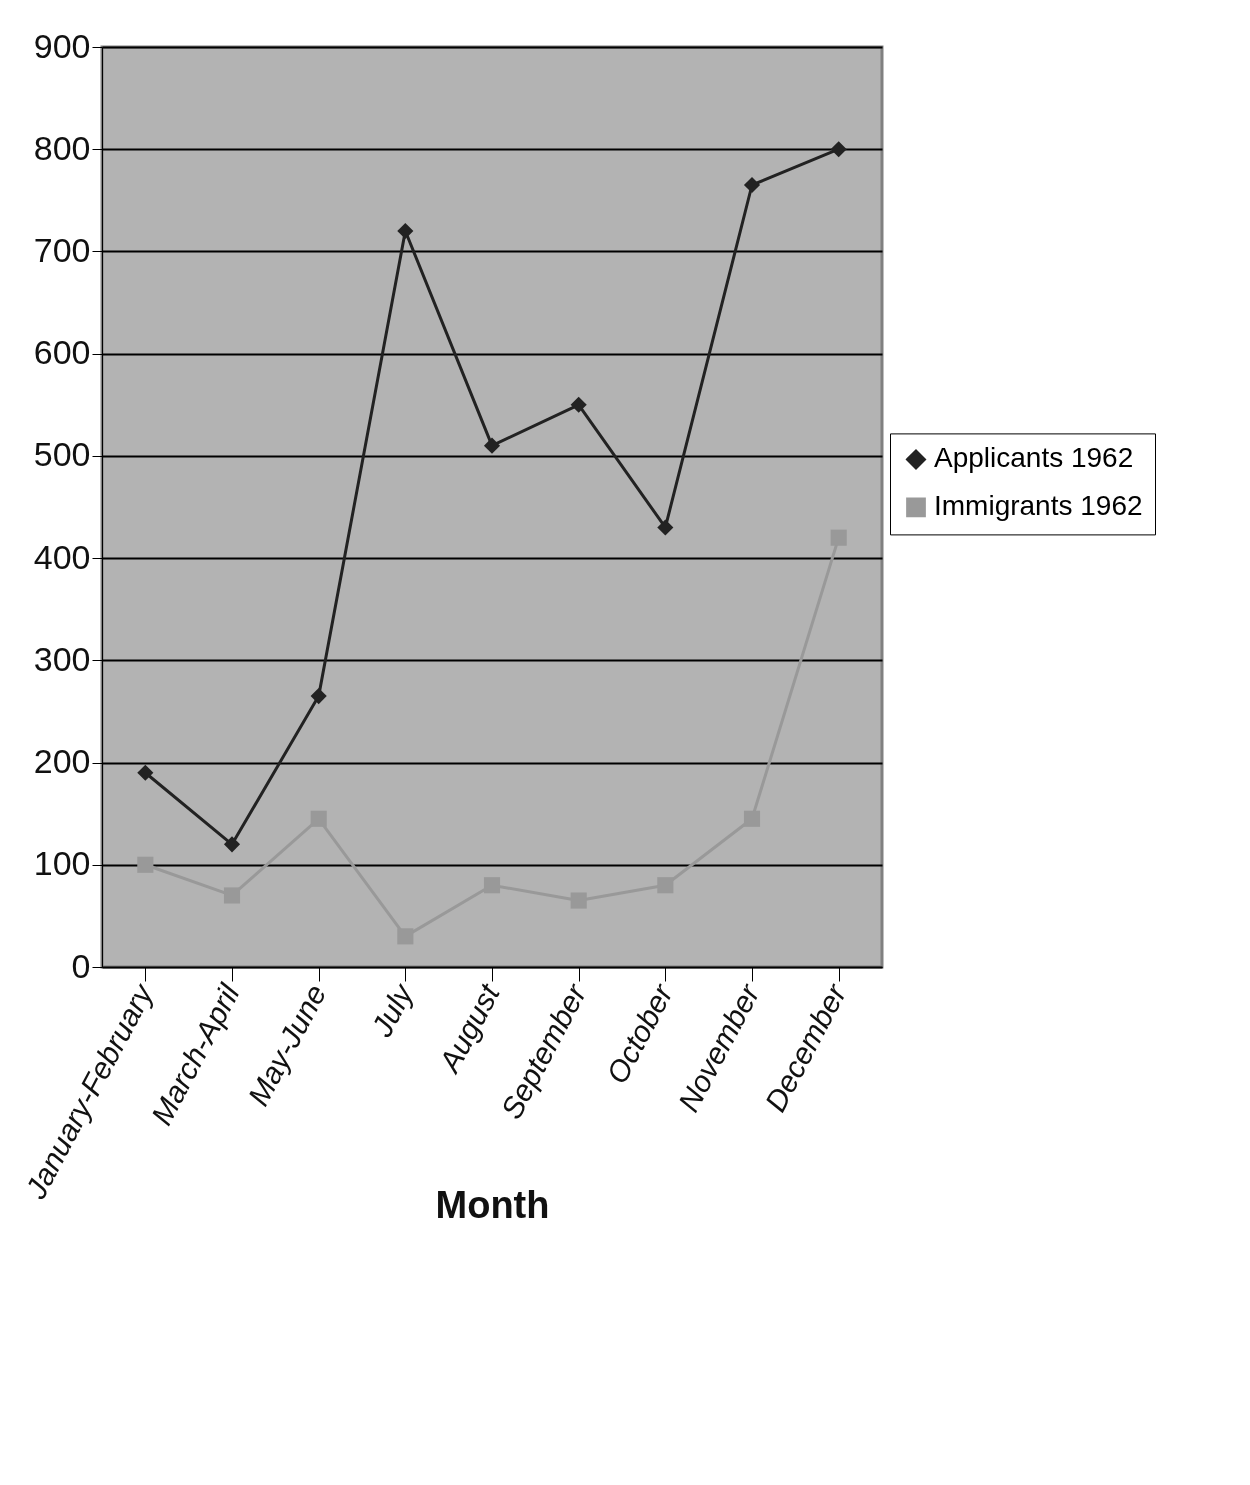  What do you see at coordinates (492, 1204) in the screenshot?
I see `x-axis-title: Month` at bounding box center [492, 1204].